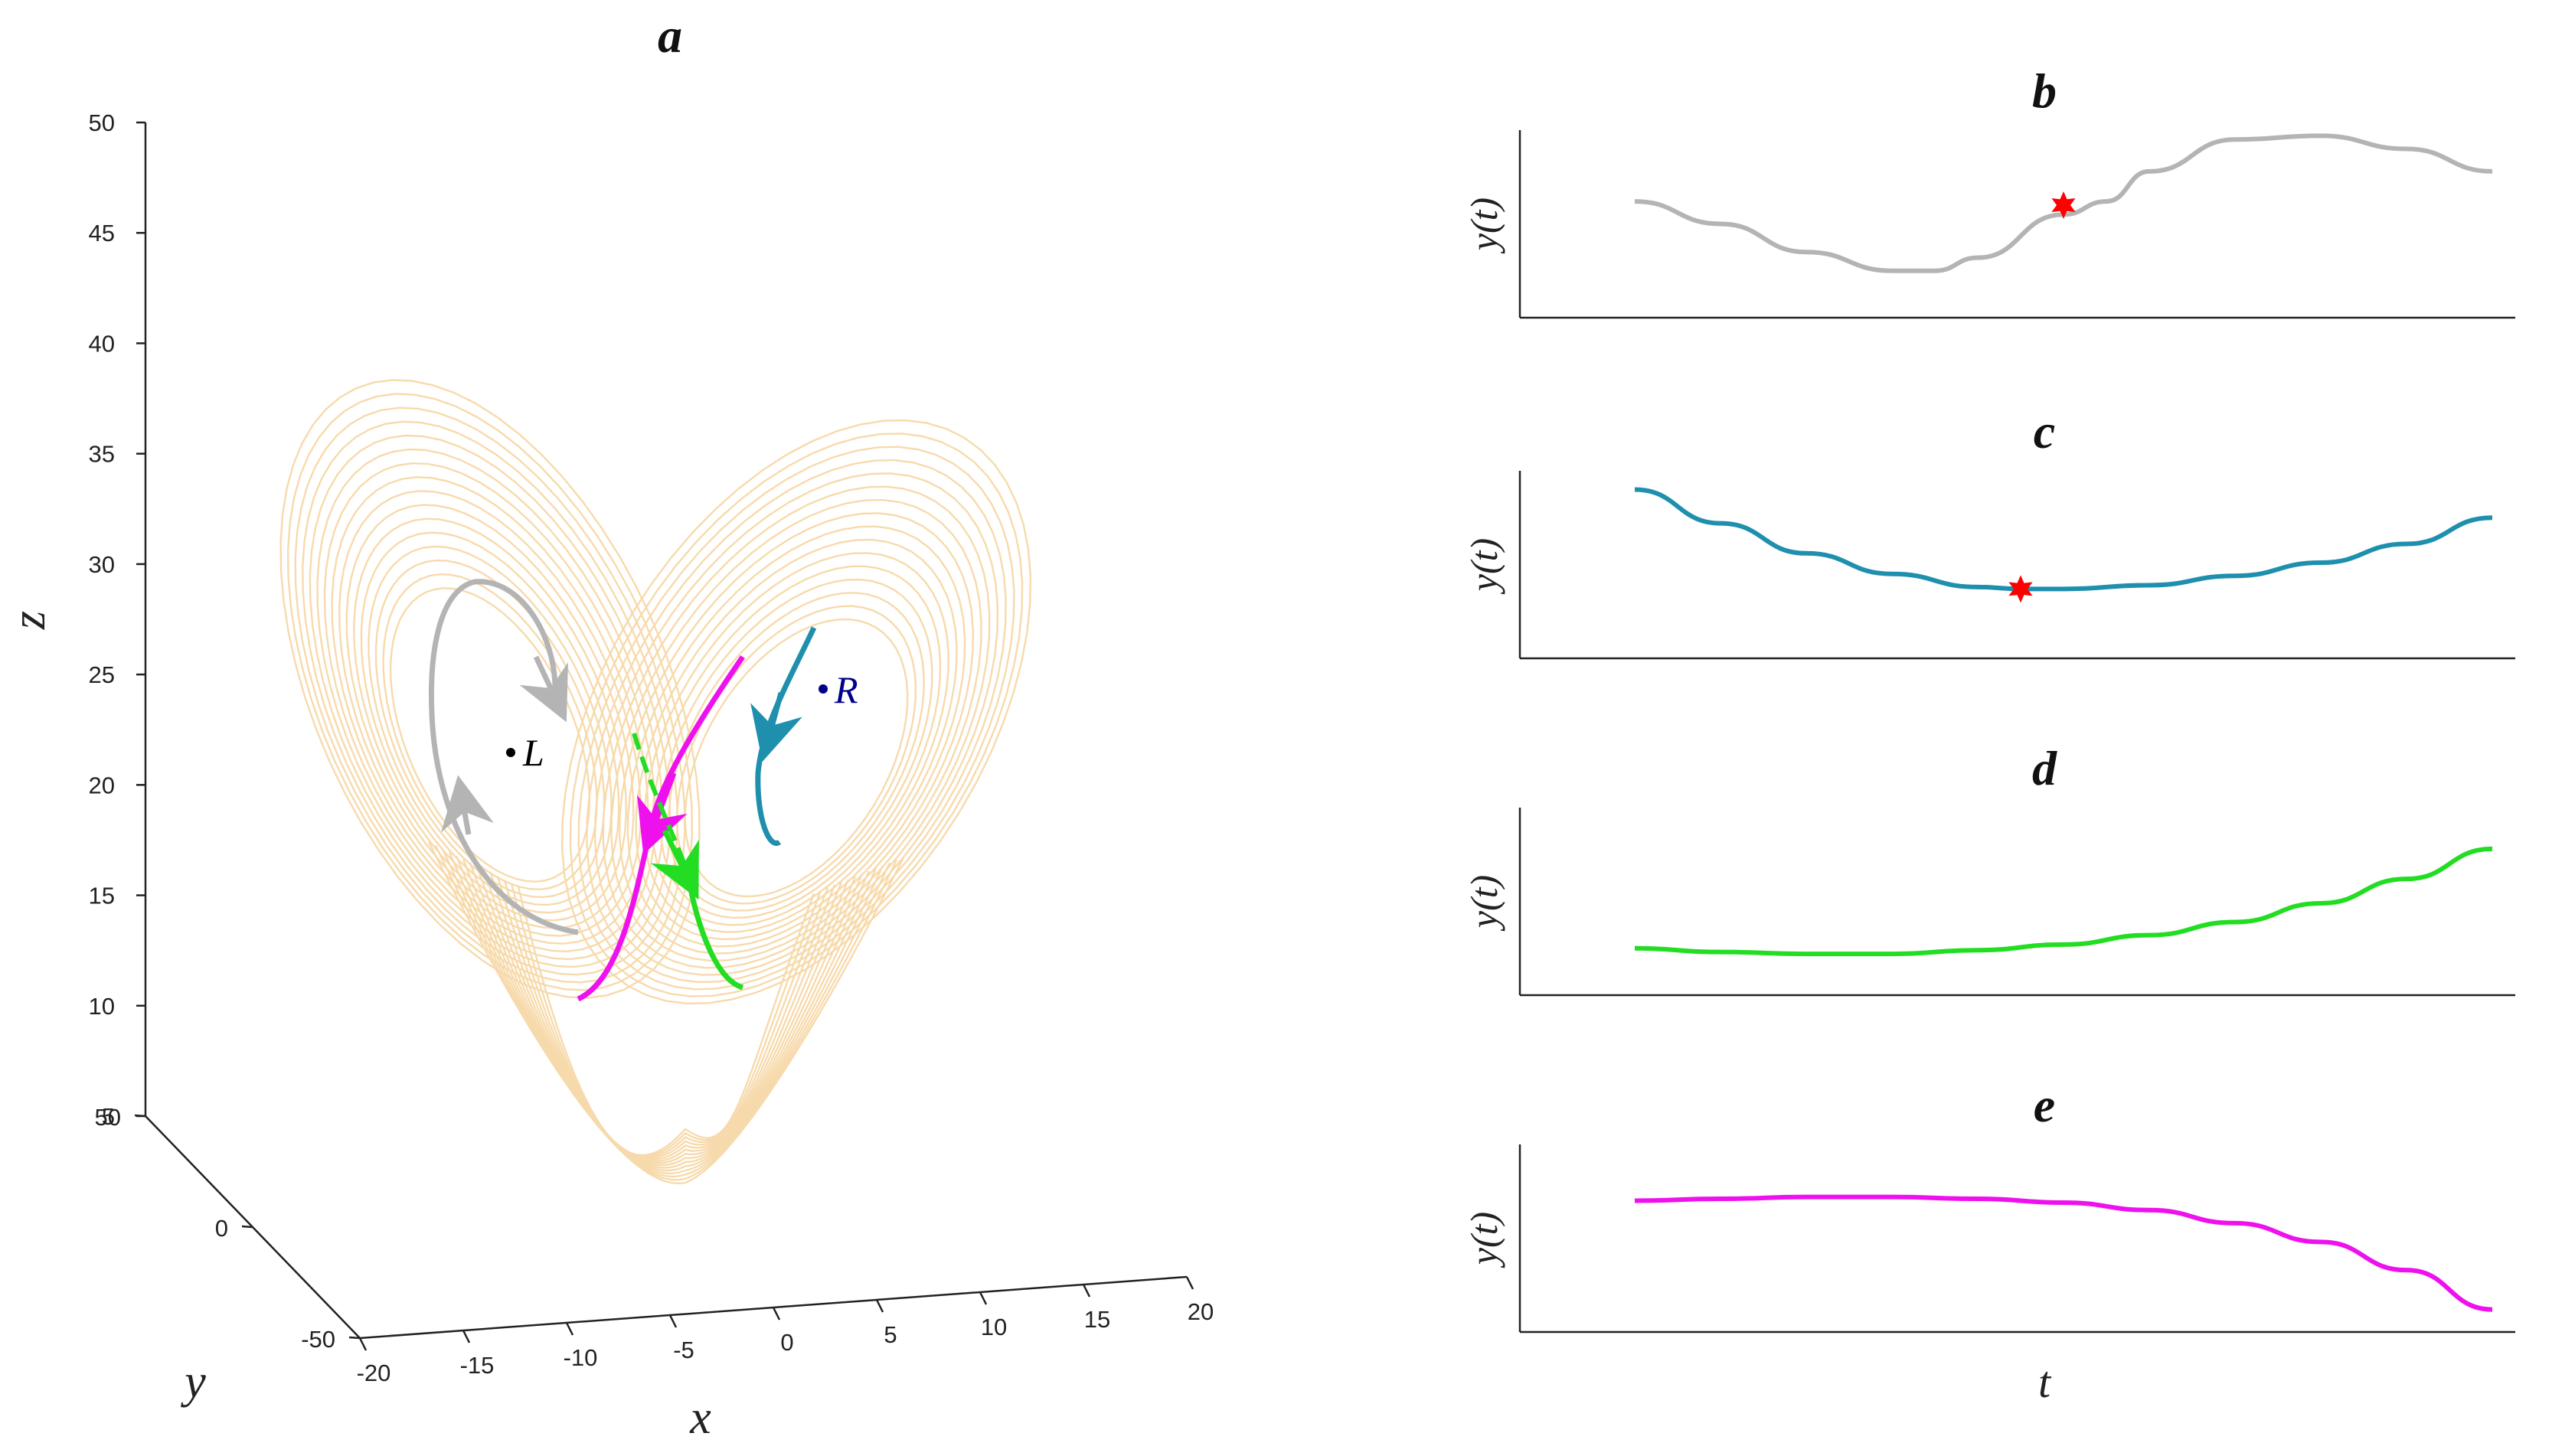  Describe the element at coordinates (700, 1418) in the screenshot. I see `x-axis-label: x` at that location.